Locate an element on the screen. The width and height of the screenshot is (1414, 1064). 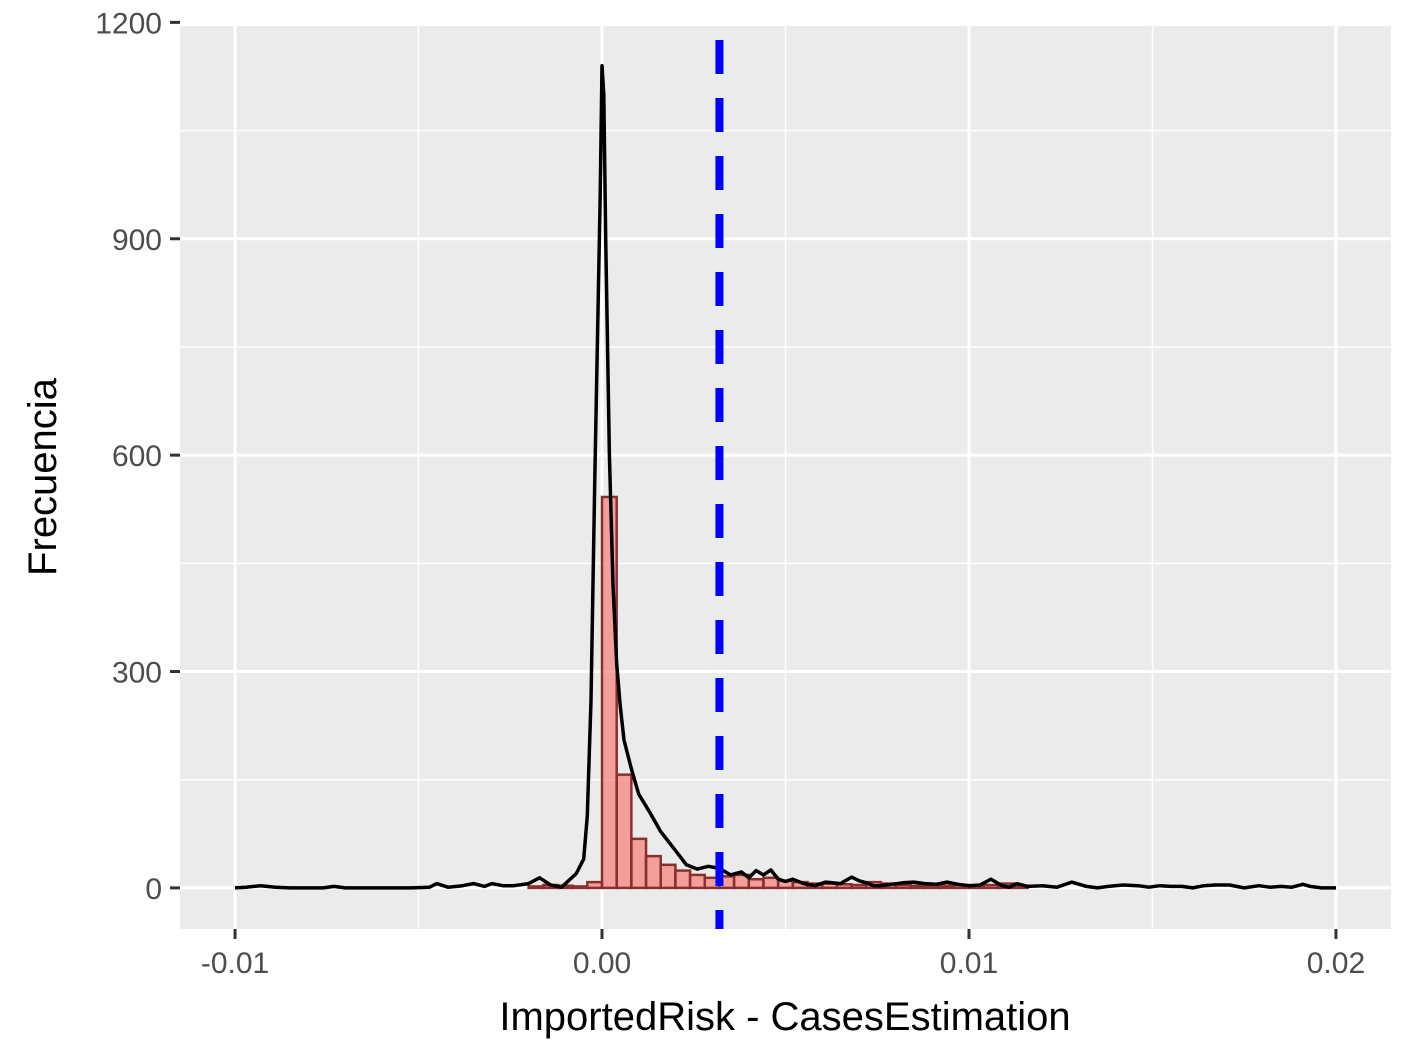
x-tick-label: 0.01 is located at coordinates (969, 963).